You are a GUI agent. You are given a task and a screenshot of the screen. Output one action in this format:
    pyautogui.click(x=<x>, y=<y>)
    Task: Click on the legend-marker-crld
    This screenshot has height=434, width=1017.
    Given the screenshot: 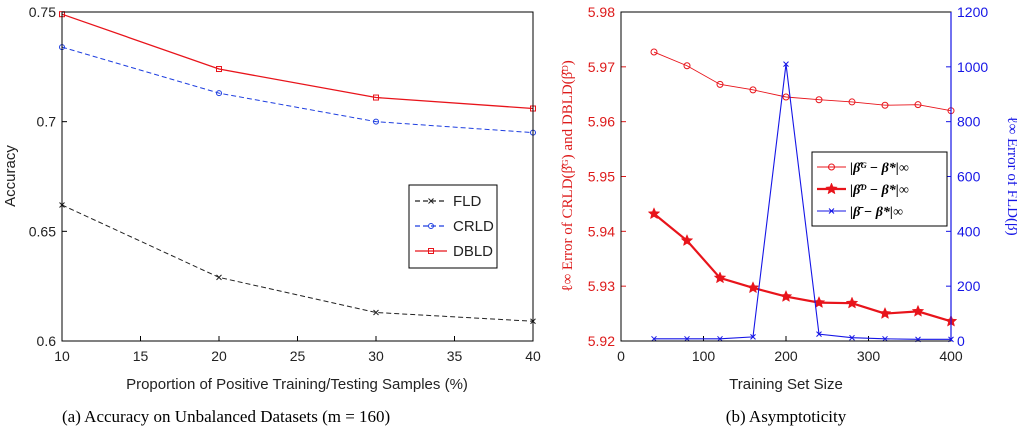 What is the action you would take?
    pyautogui.click(x=431, y=226)
    